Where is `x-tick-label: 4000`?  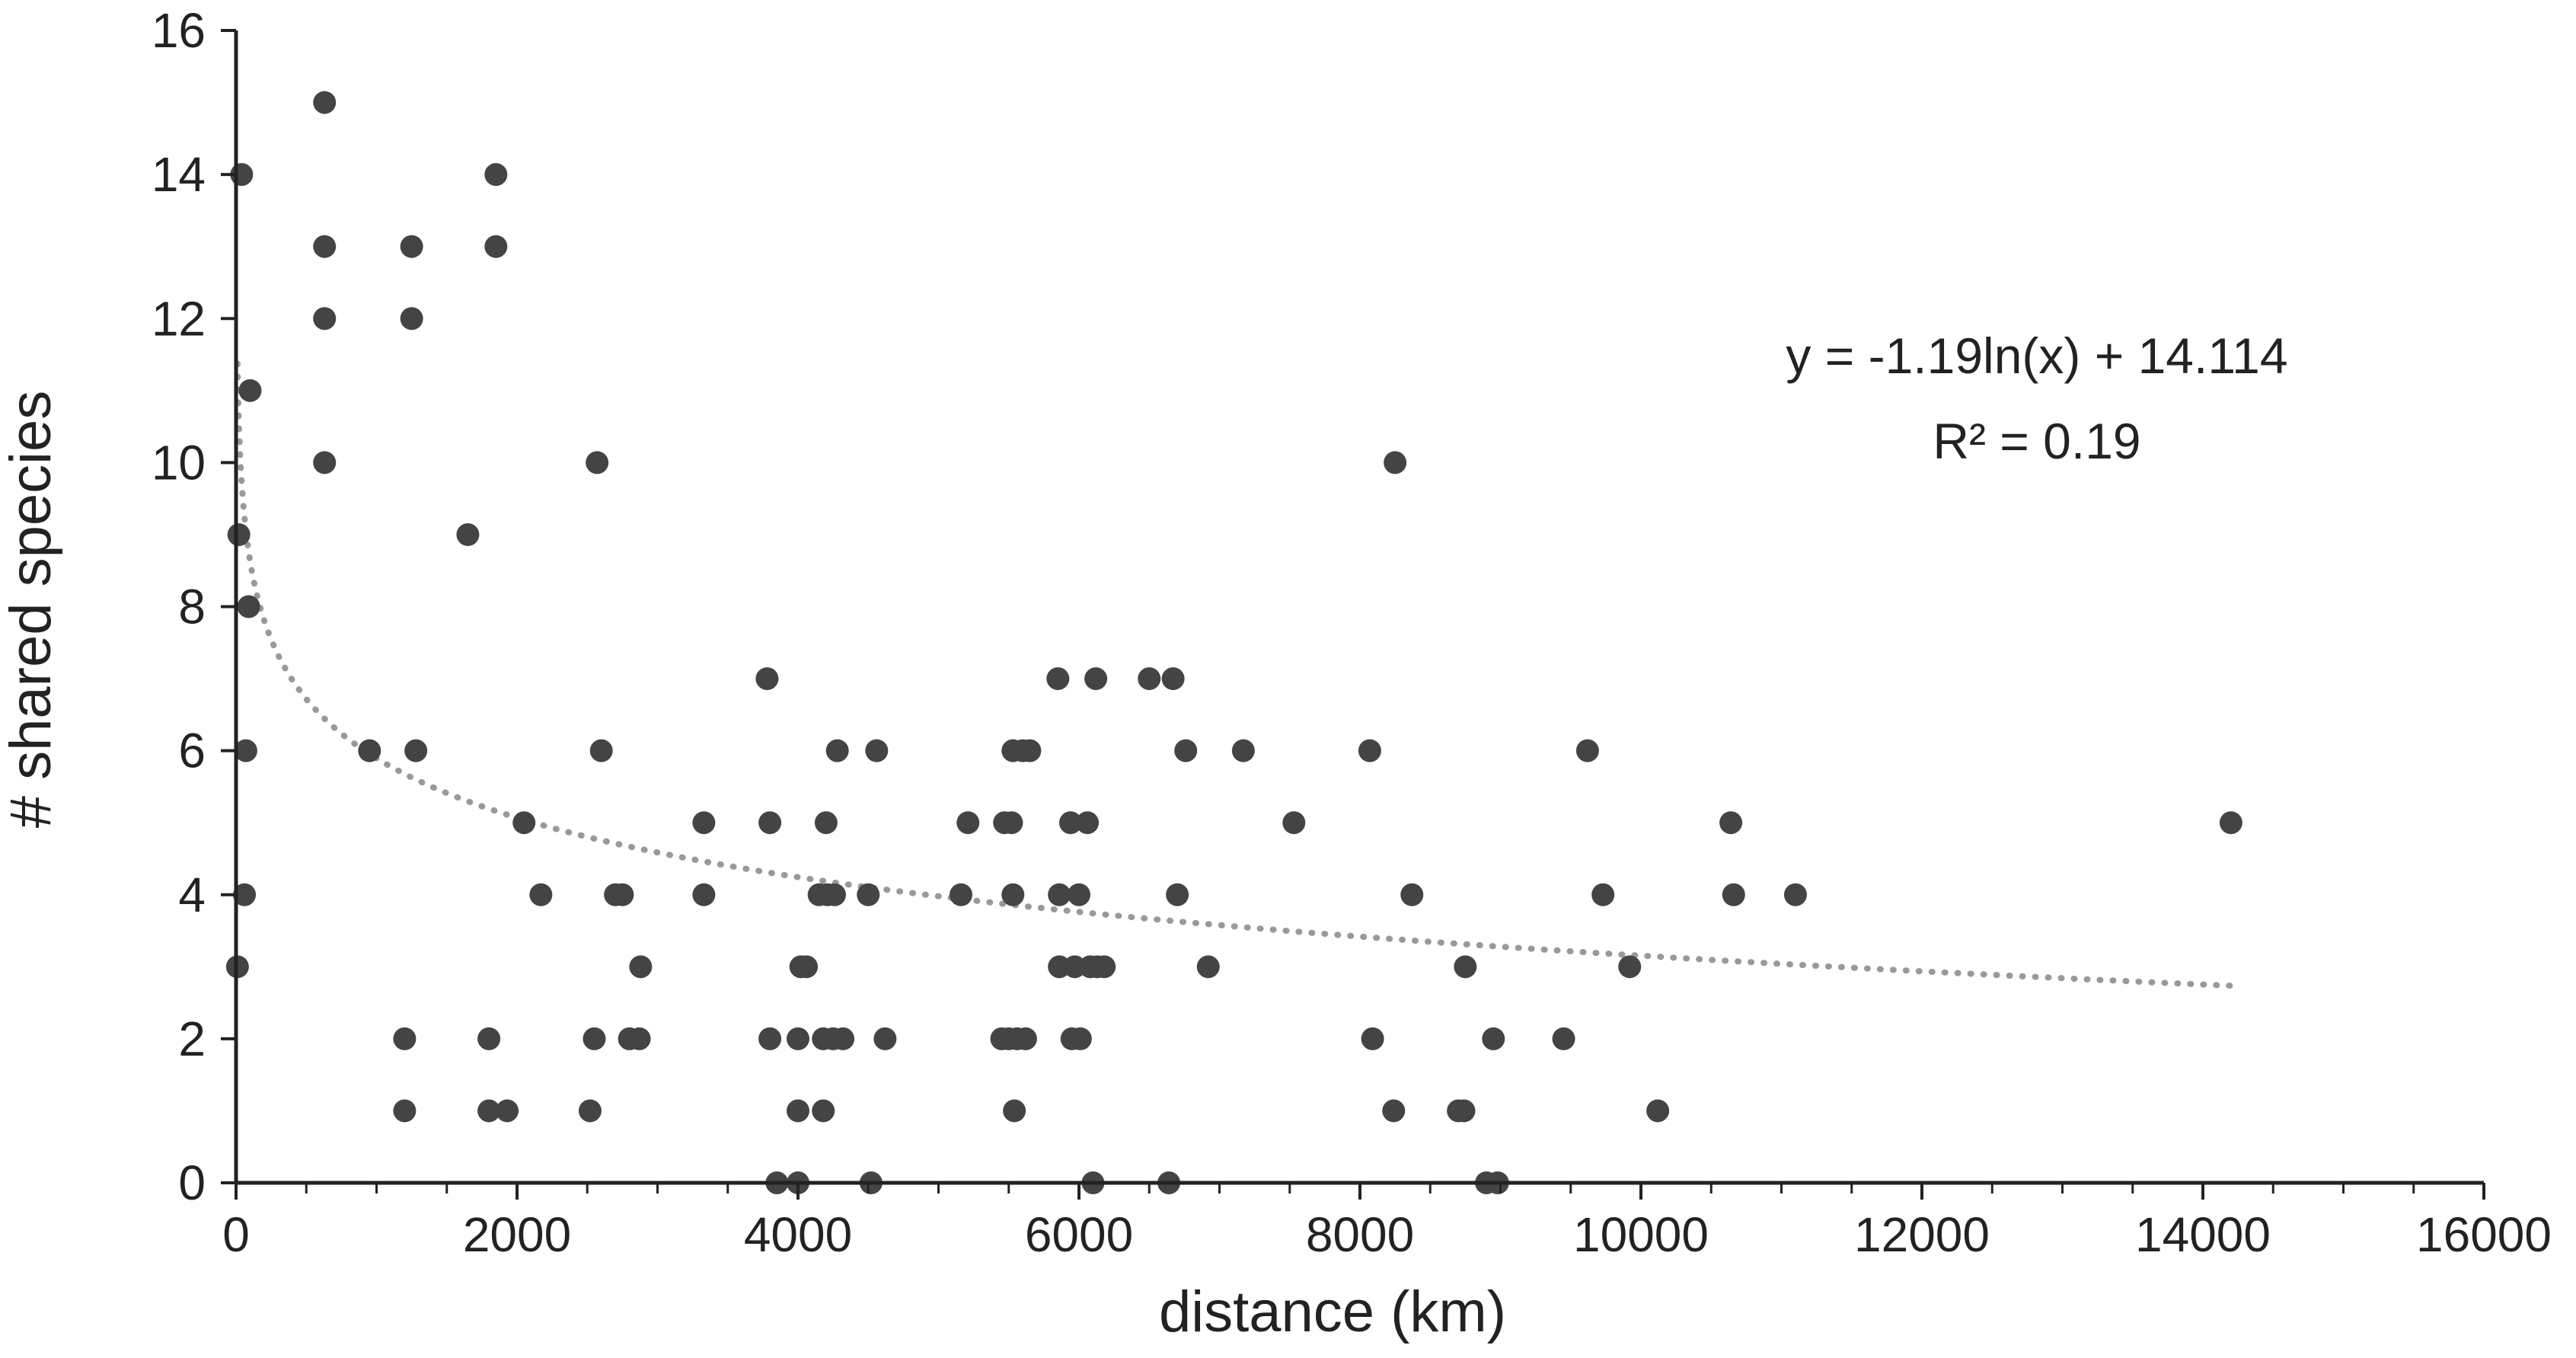
x-tick-label: 4000 is located at coordinates (798, 1234).